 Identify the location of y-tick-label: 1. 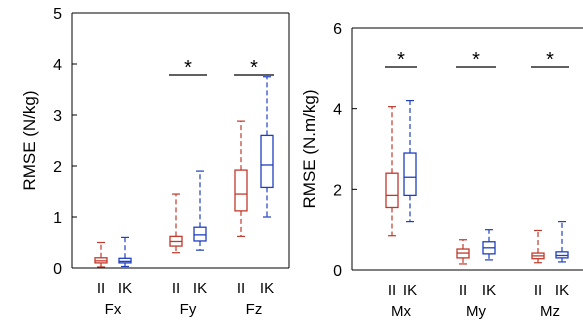
(57, 218).